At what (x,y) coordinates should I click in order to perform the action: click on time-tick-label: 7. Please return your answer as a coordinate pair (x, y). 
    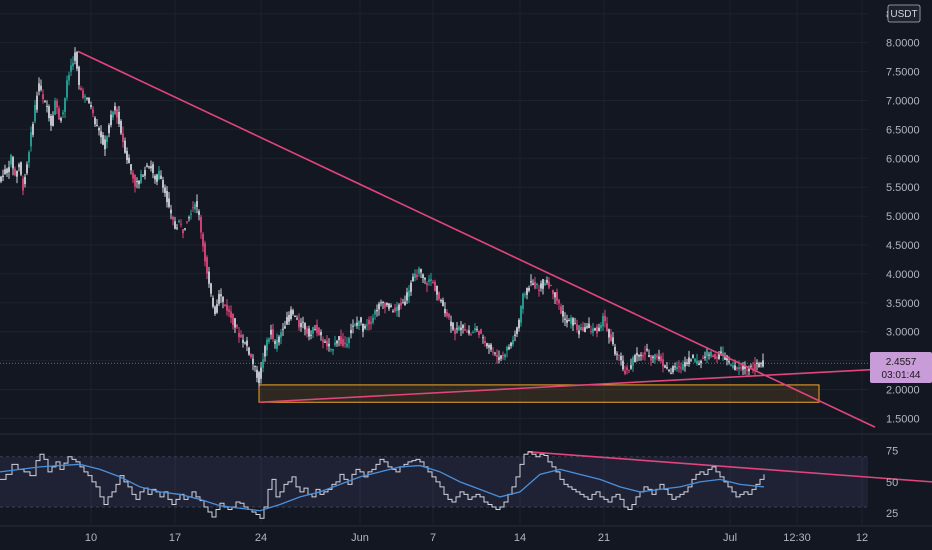
    Looking at the image, I should click on (433, 538).